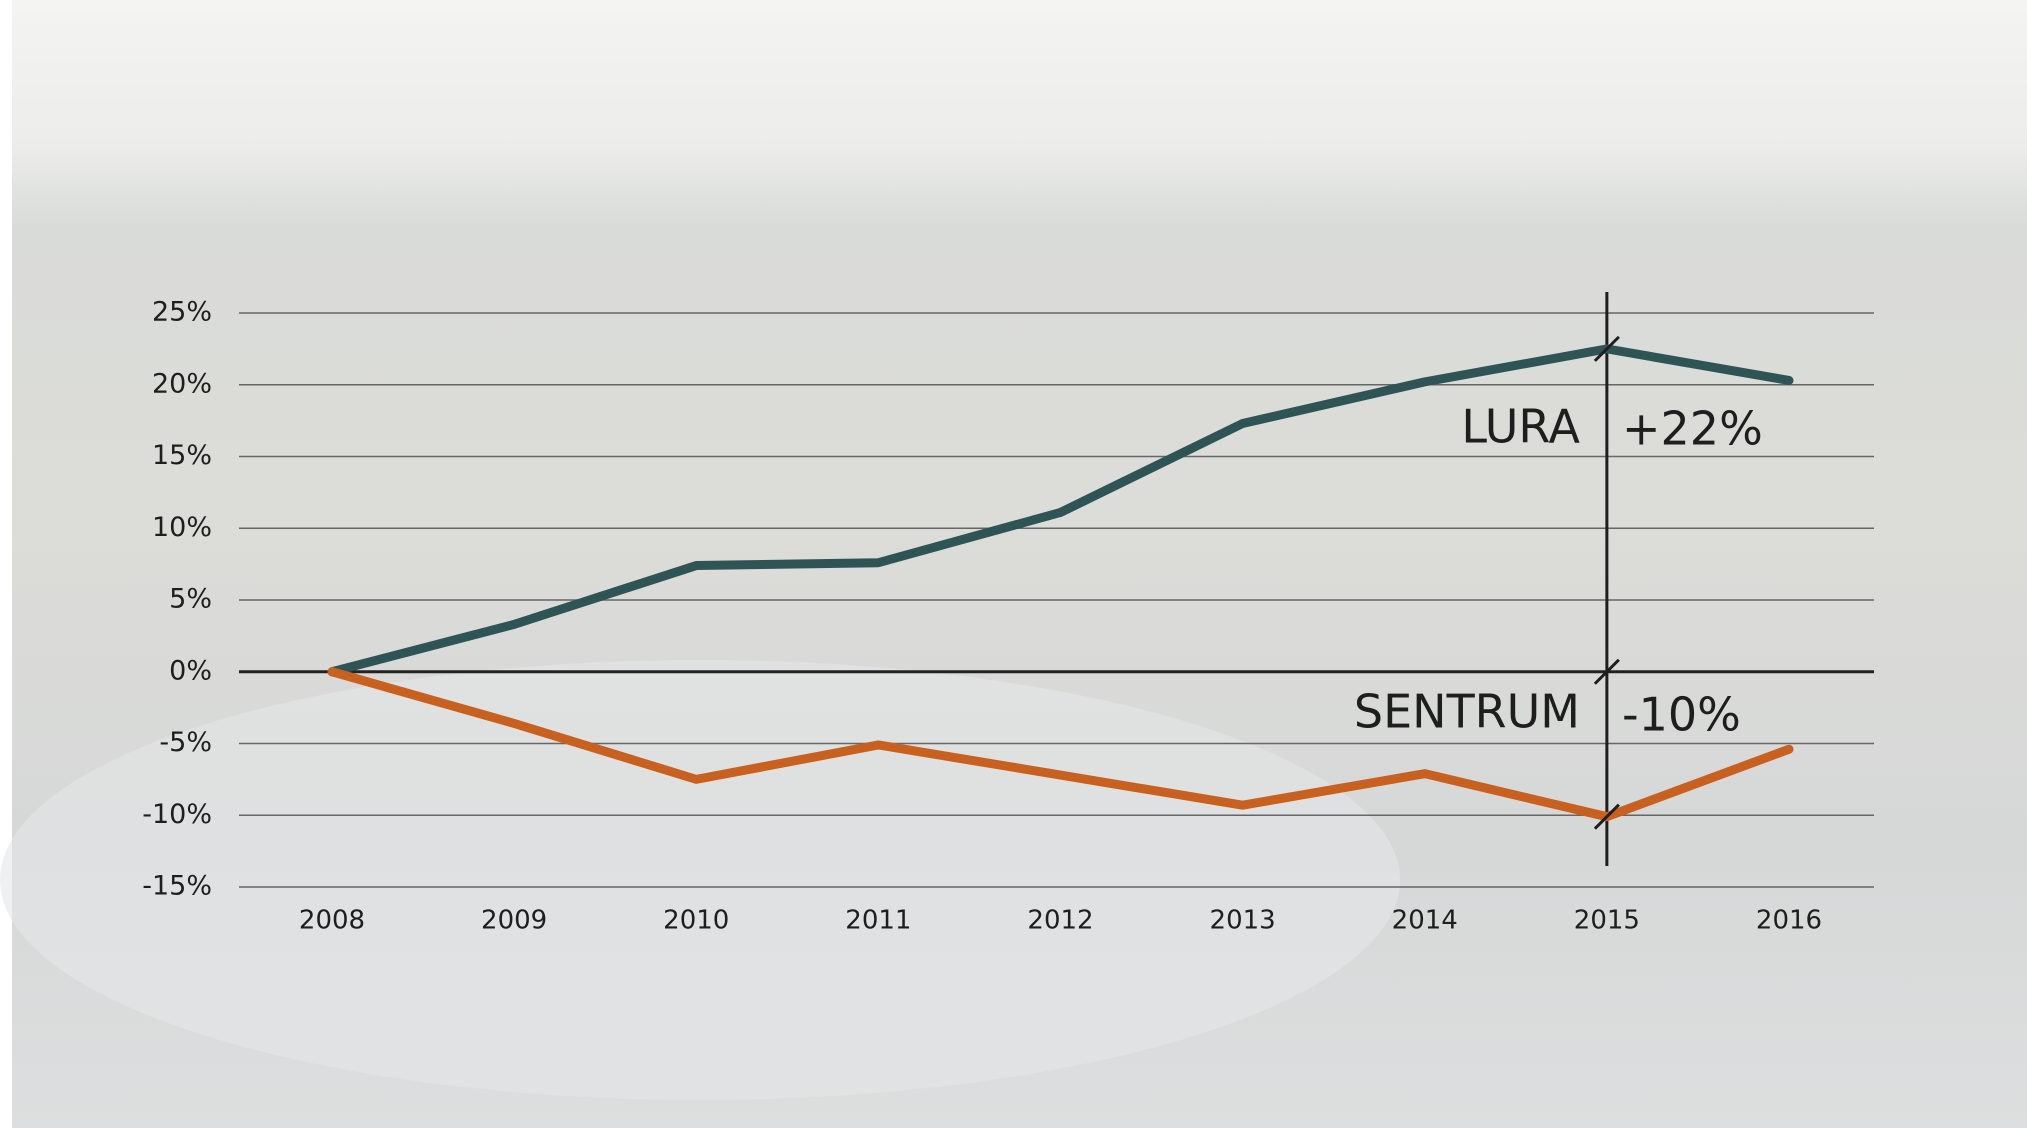  Describe the element at coordinates (1467, 712) in the screenshot. I see `series-label: SENTRUM` at that location.